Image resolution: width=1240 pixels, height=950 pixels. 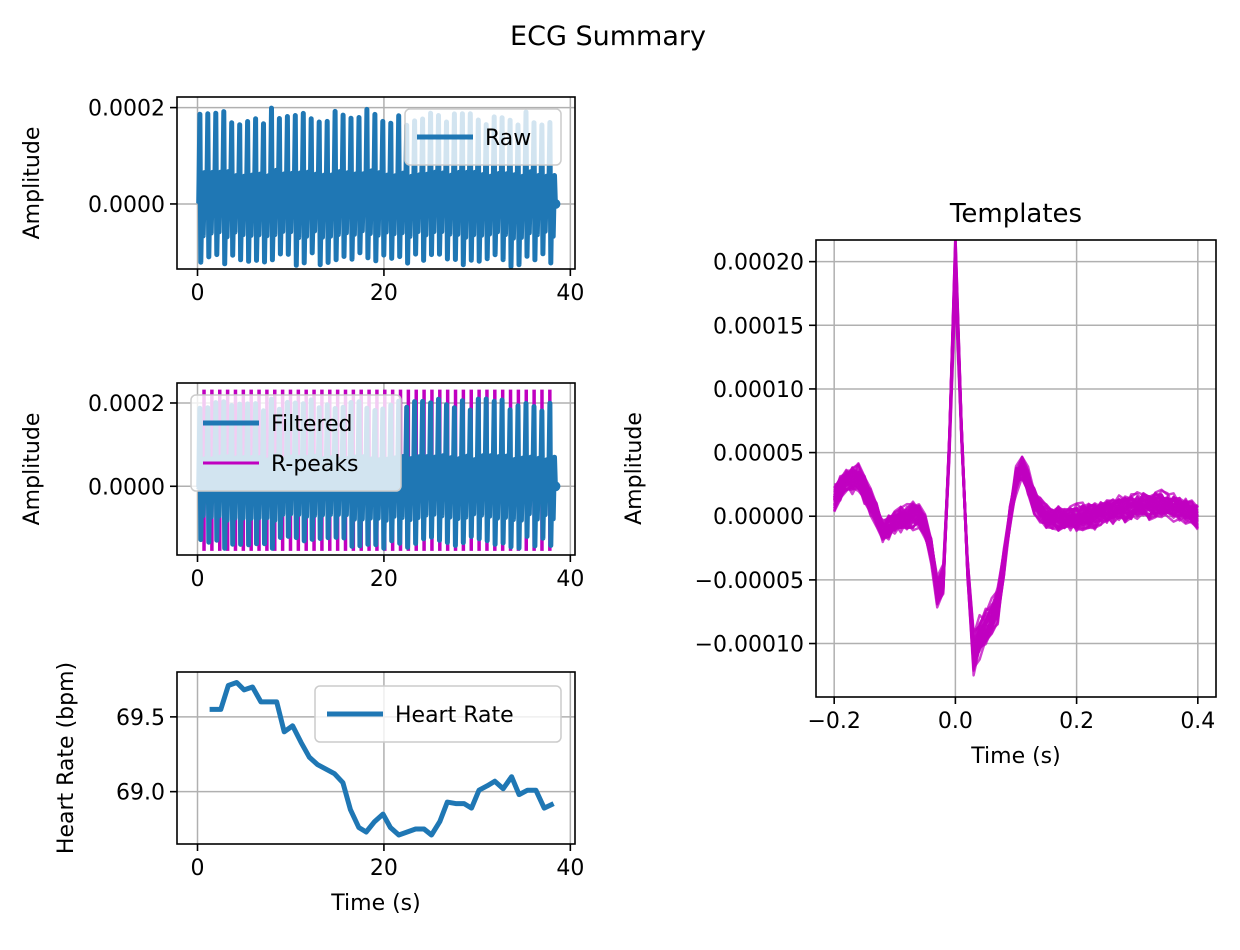 What do you see at coordinates (758, 263) in the screenshot?
I see `y-tick-label: 0.00020` at bounding box center [758, 263].